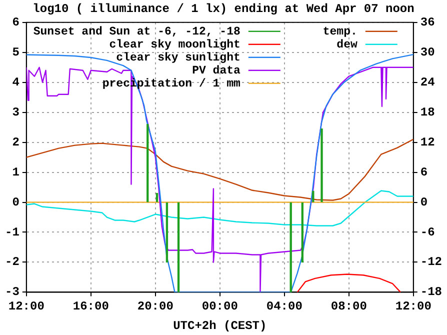 The image size is (447, 335). Describe the element at coordinates (427, 82) in the screenshot. I see `y2-tick-label: 24` at that location.